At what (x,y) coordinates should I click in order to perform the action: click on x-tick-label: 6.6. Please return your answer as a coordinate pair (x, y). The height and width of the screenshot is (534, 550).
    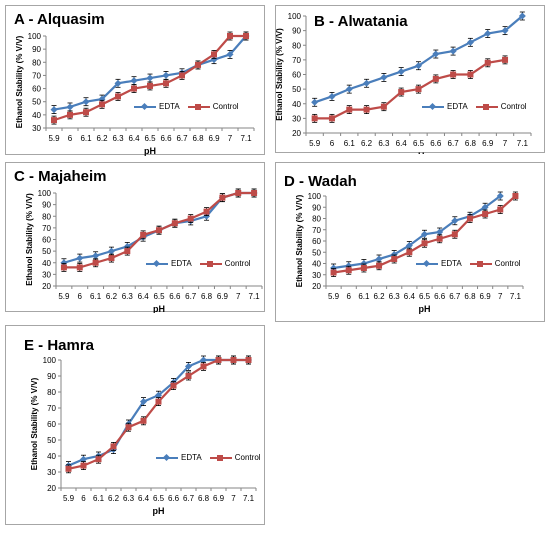
    Looking at the image, I should click on (175, 296).